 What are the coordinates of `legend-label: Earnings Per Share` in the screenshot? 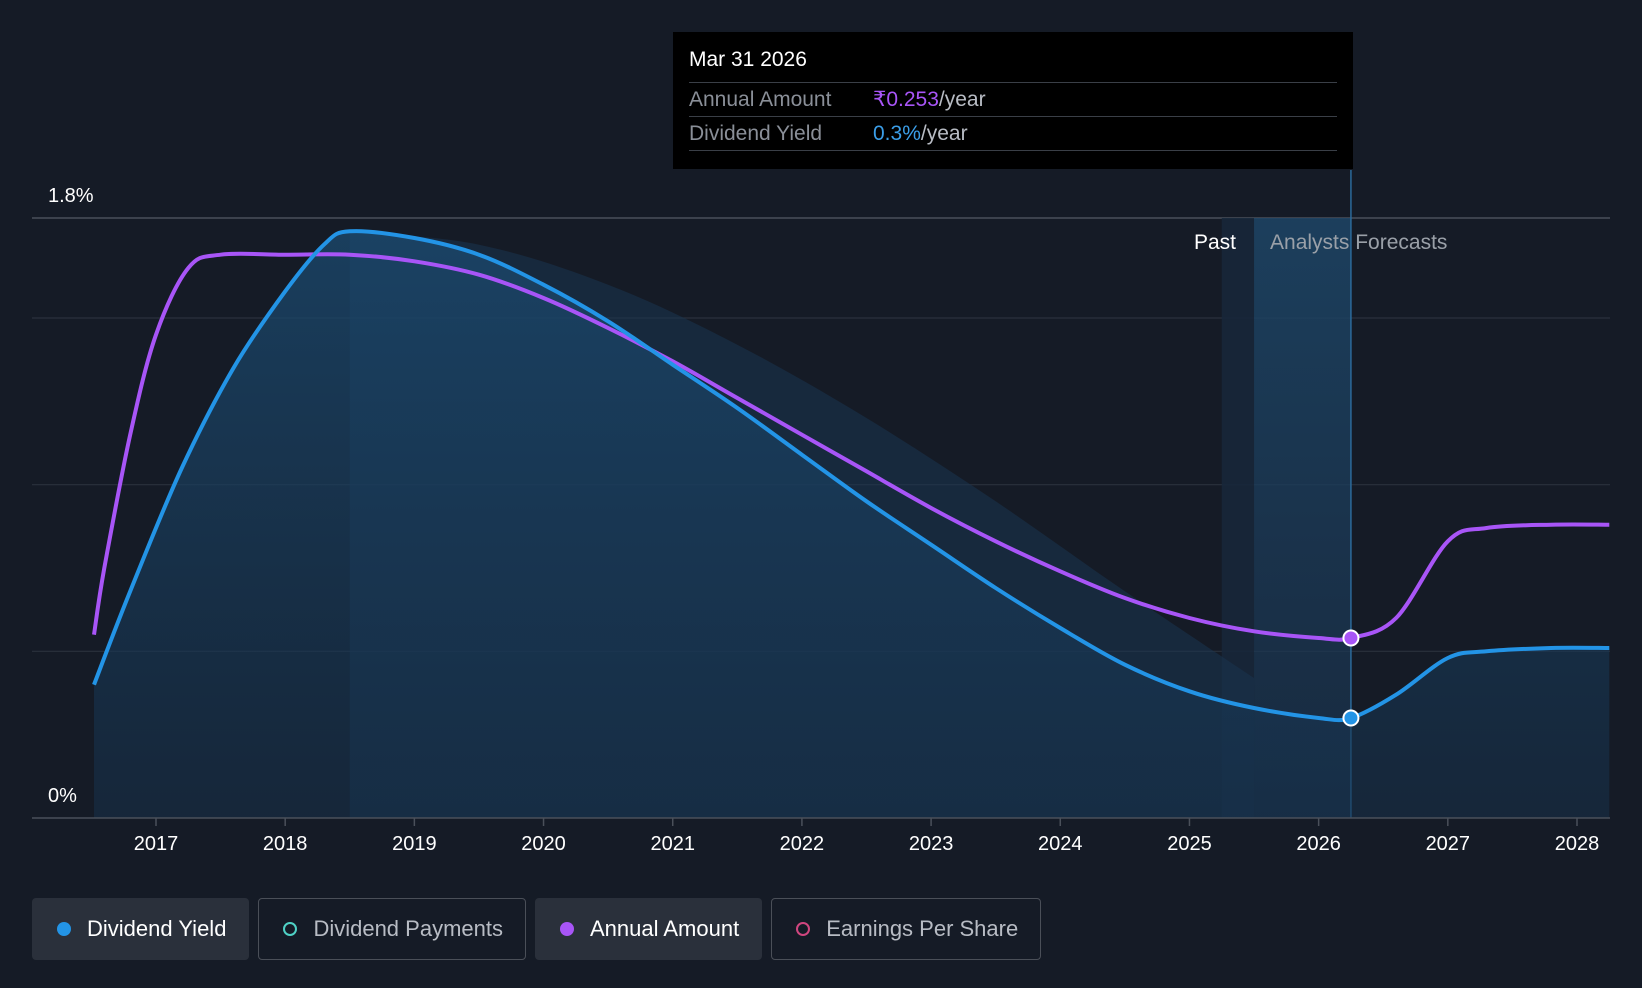 It's located at (922, 928).